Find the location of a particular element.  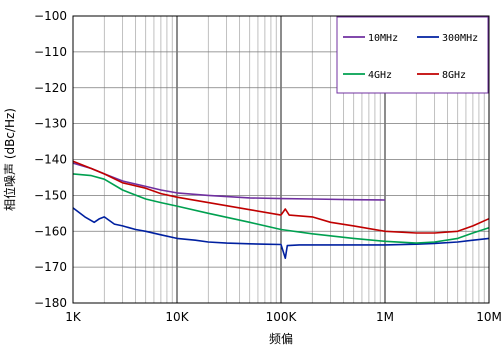

y-tick-label: −110 is located at coordinates (50, 52).